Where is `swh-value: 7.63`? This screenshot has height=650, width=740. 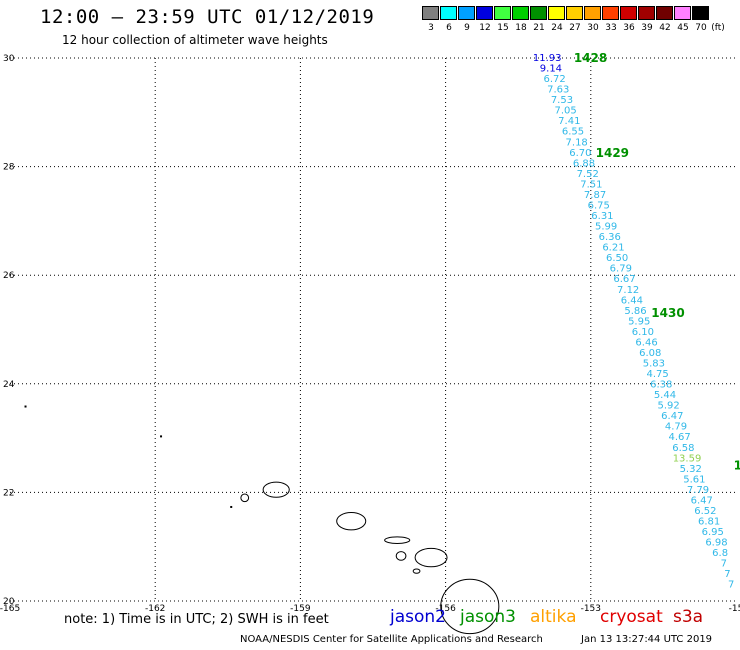
swh-value: 7.63 is located at coordinates (558, 90).